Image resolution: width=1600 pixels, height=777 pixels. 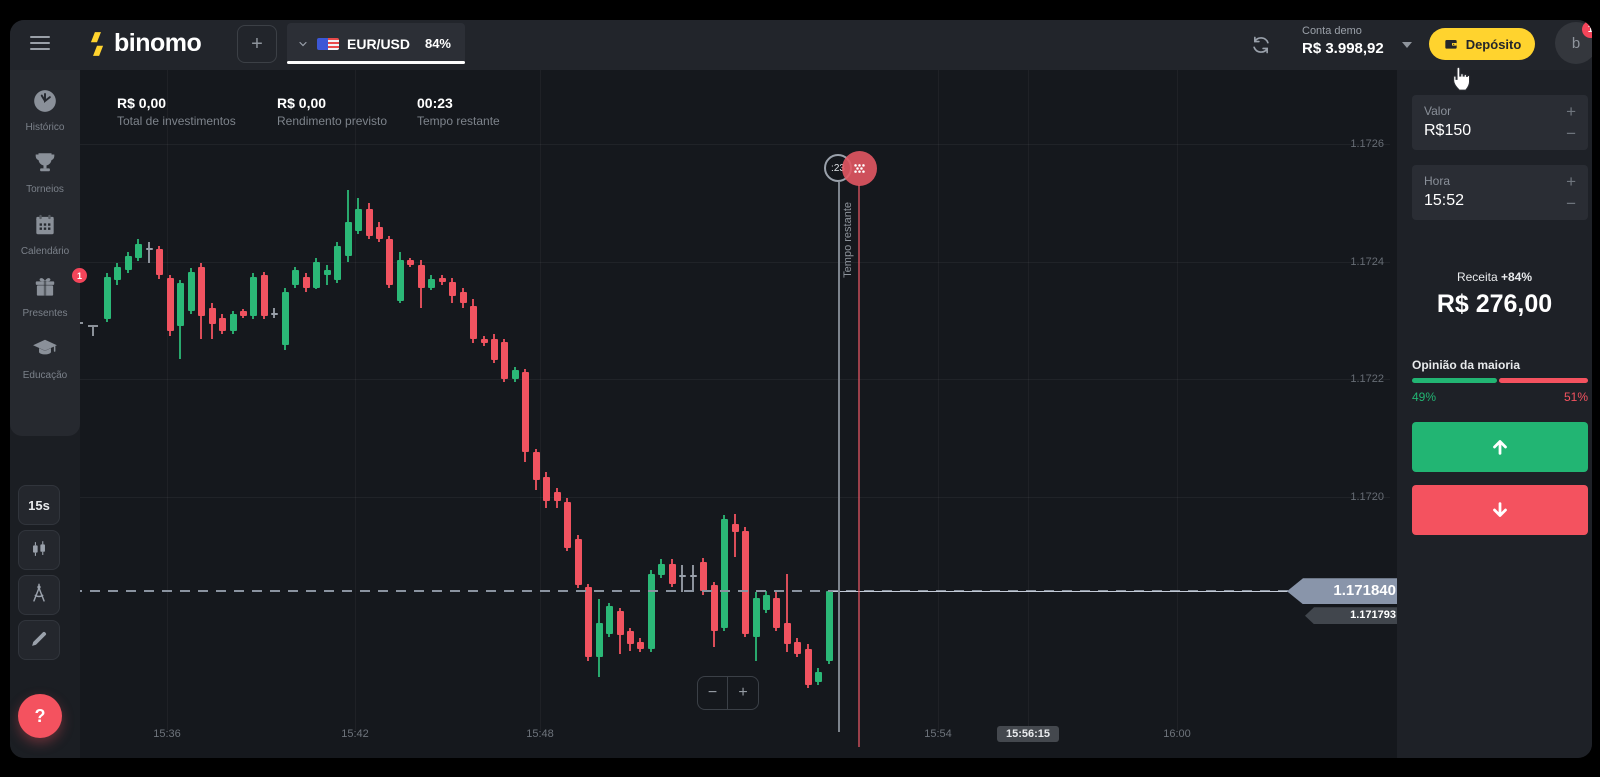 I want to click on time-axis-label: 15:36, so click(x=167, y=734).